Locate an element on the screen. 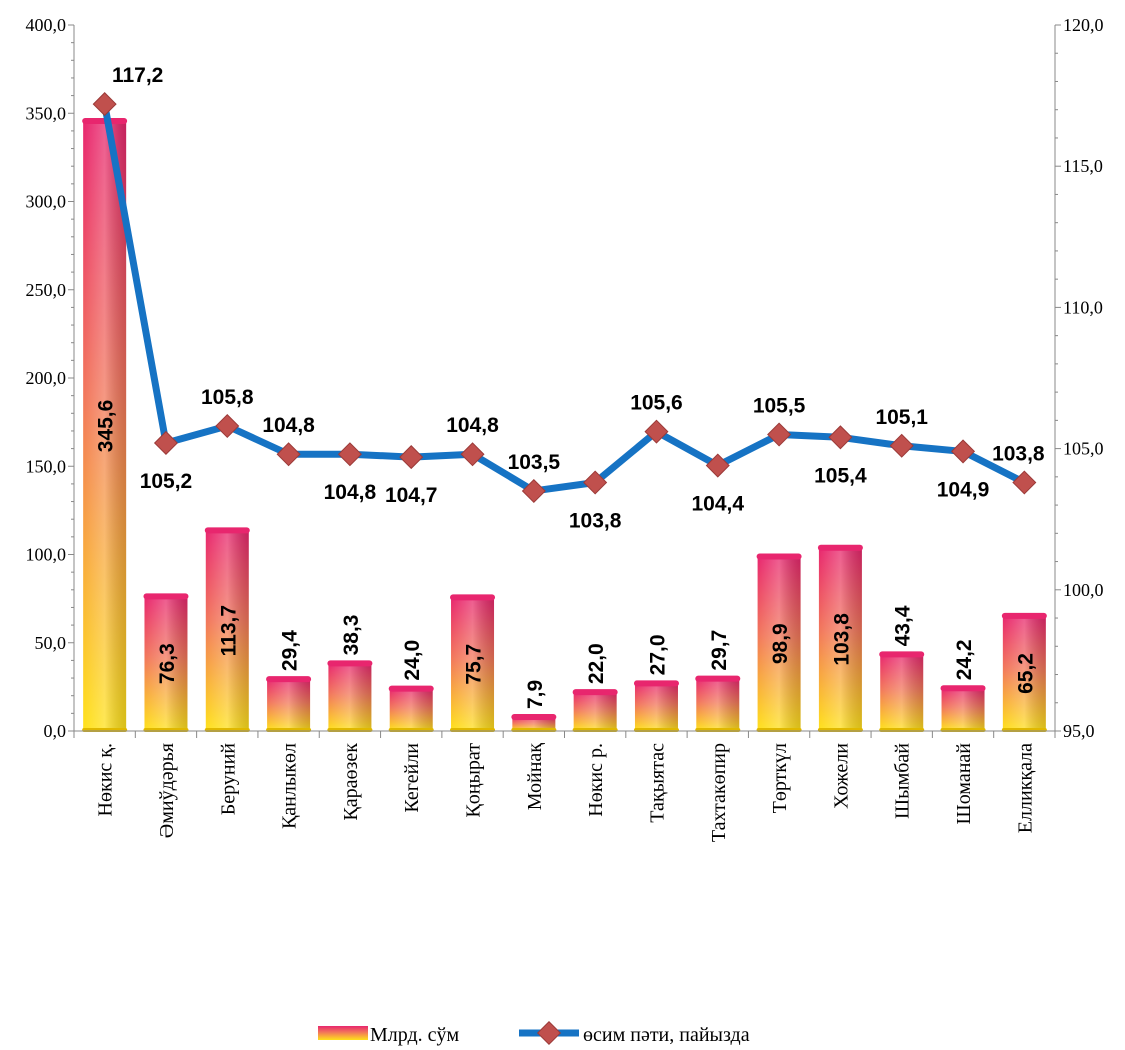  x-tick-label: Нөкис р. is located at coordinates (596, 780).